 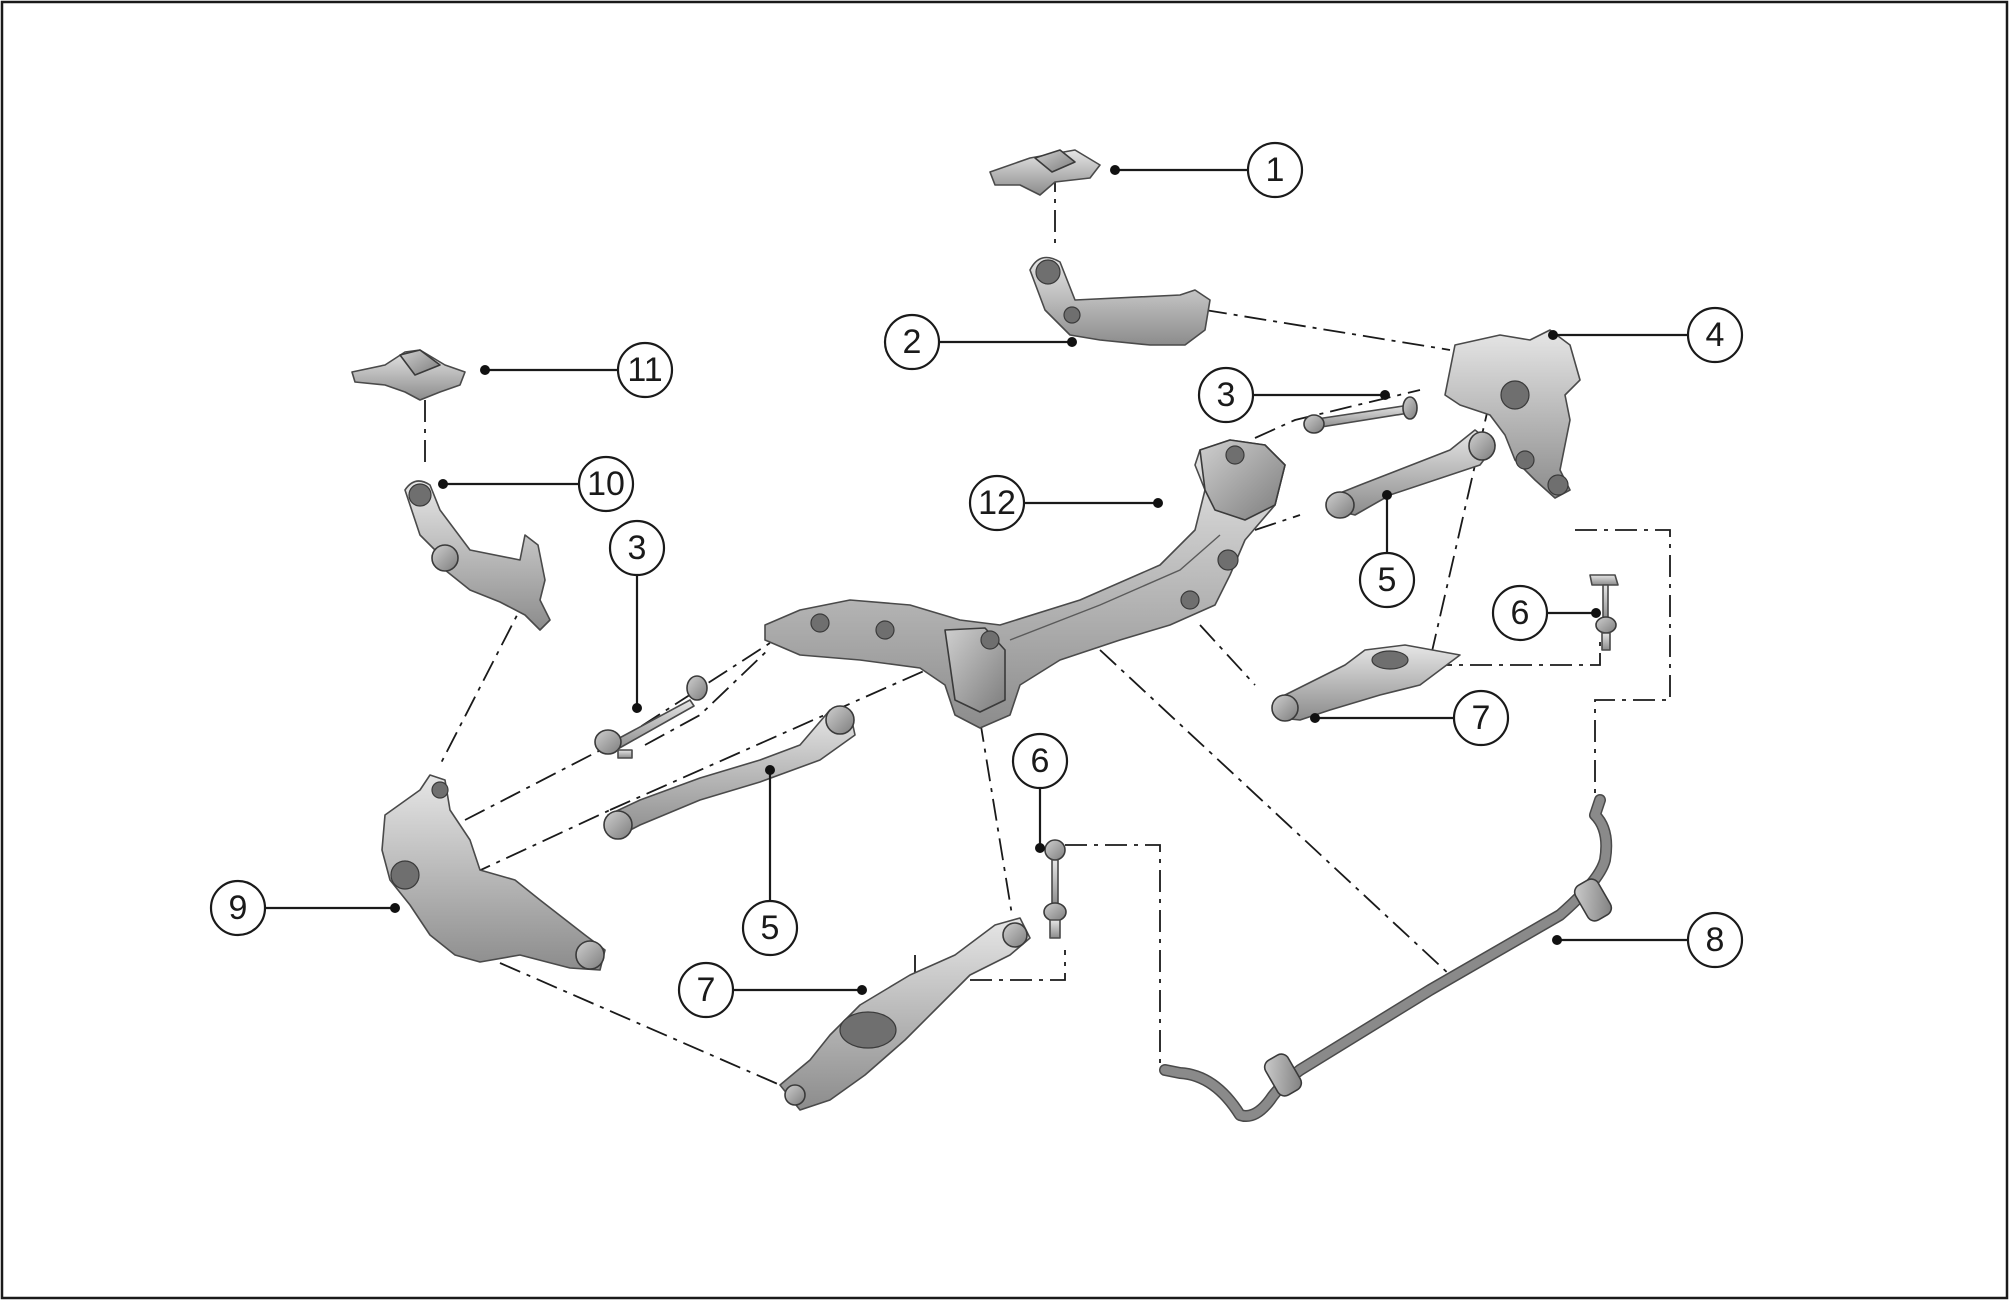 I want to click on callout-8-label: 8, so click(x=1715, y=940).